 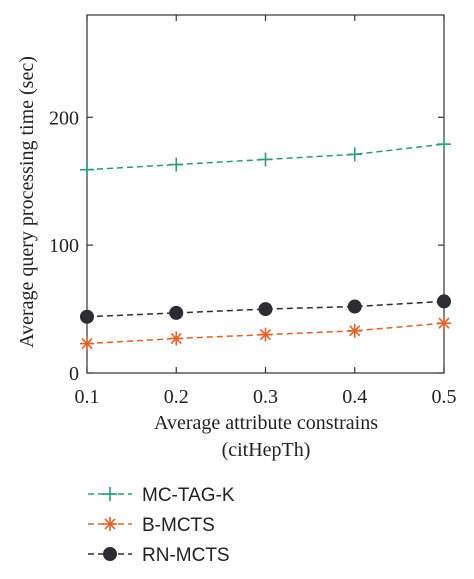 I want to click on legend-item: B-MCTS, so click(x=151, y=525).